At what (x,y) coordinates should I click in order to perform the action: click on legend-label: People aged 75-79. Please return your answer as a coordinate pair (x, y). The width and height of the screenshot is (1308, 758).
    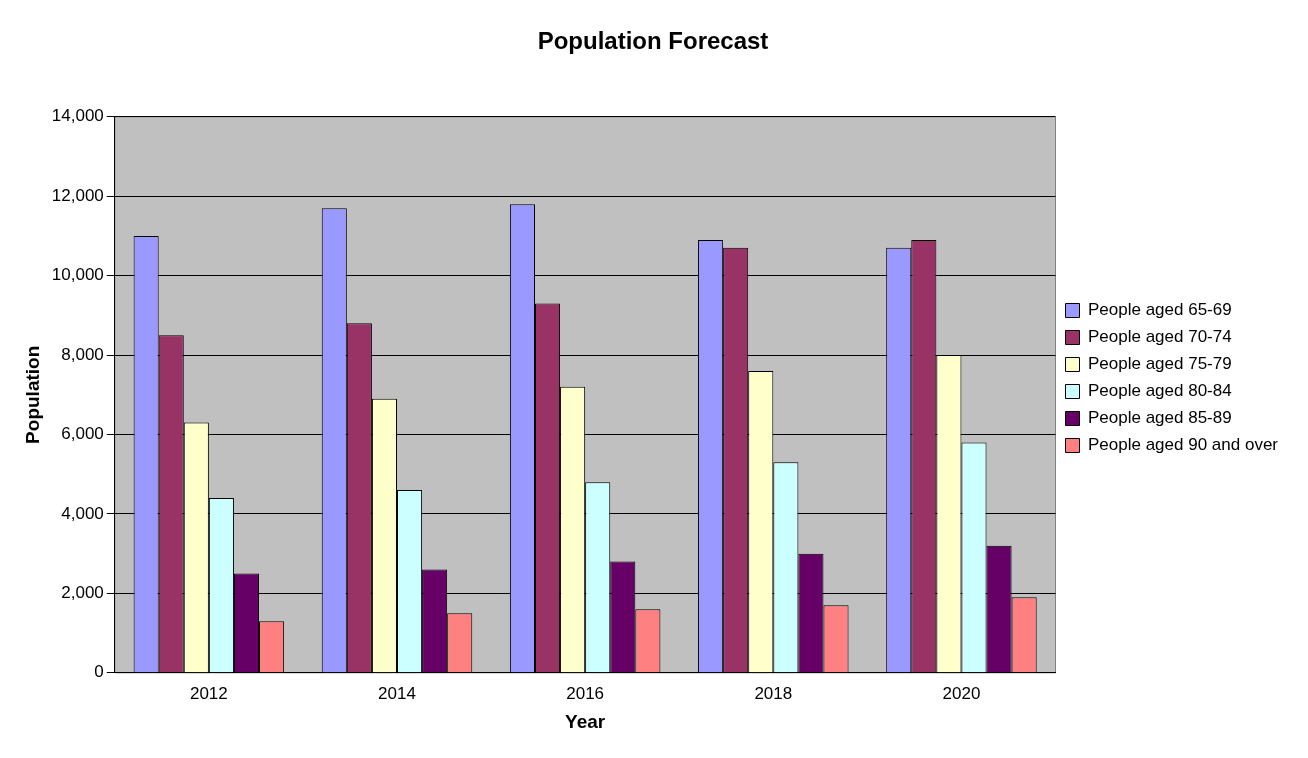
    Looking at the image, I should click on (1160, 364).